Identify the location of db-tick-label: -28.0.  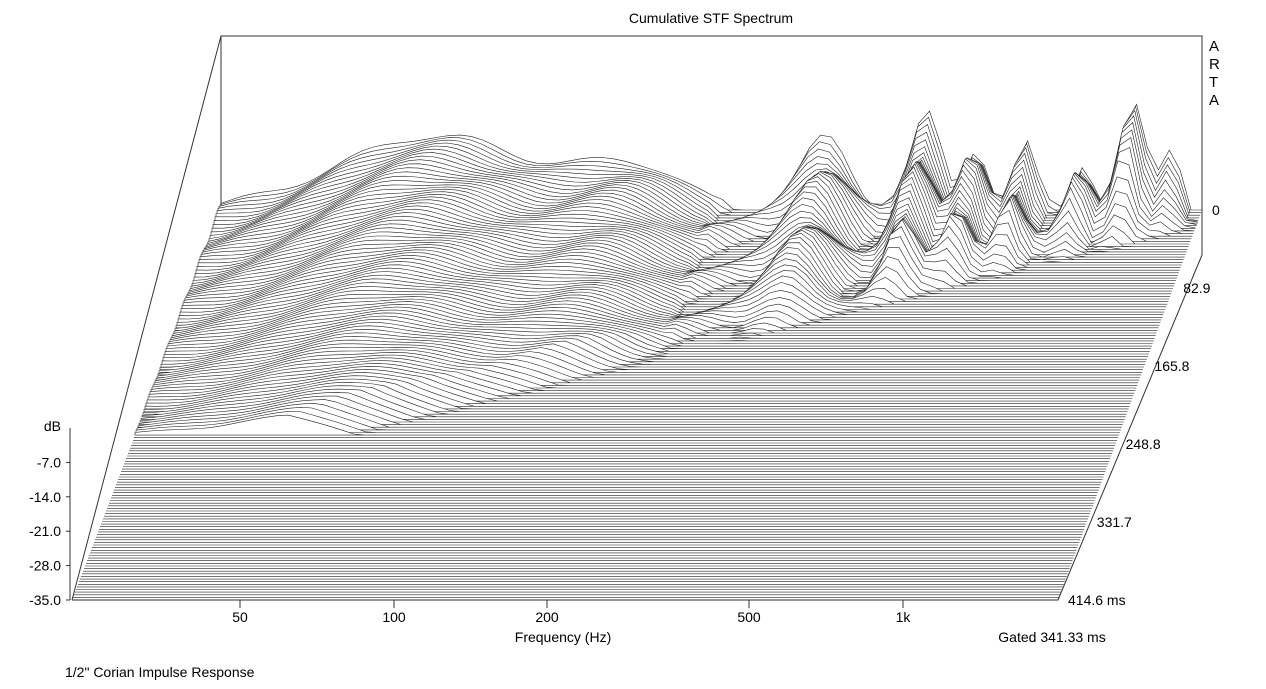
(45, 566).